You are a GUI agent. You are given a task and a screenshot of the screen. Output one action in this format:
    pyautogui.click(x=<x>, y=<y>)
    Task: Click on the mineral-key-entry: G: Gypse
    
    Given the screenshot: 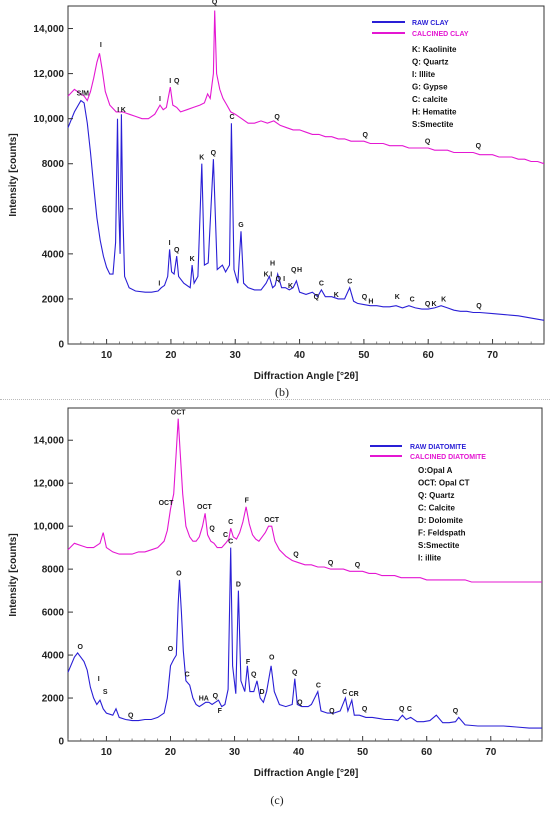 What is the action you would take?
    pyautogui.click(x=430, y=87)
    